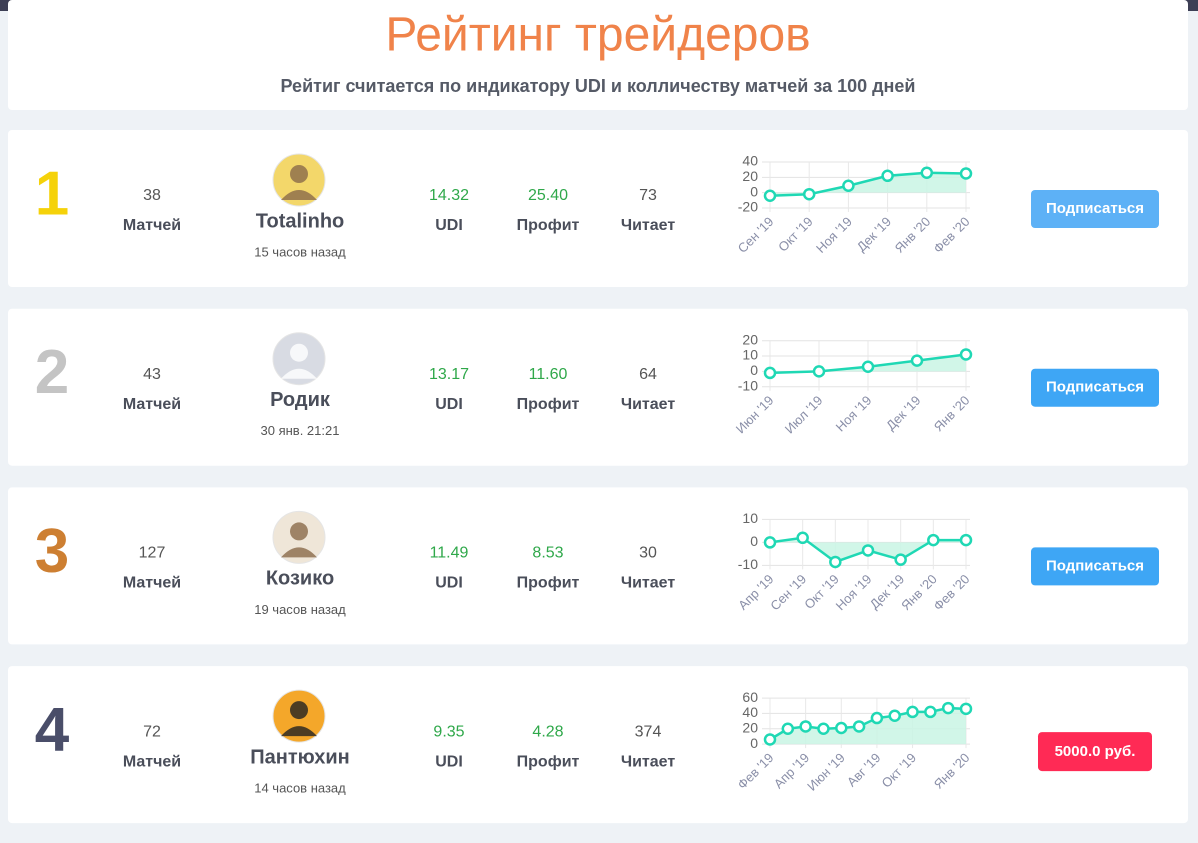 Image resolution: width=1198 pixels, height=843 pixels. Describe the element at coordinates (449, 374) in the screenshot. I see `stat-value: 13.17` at that location.